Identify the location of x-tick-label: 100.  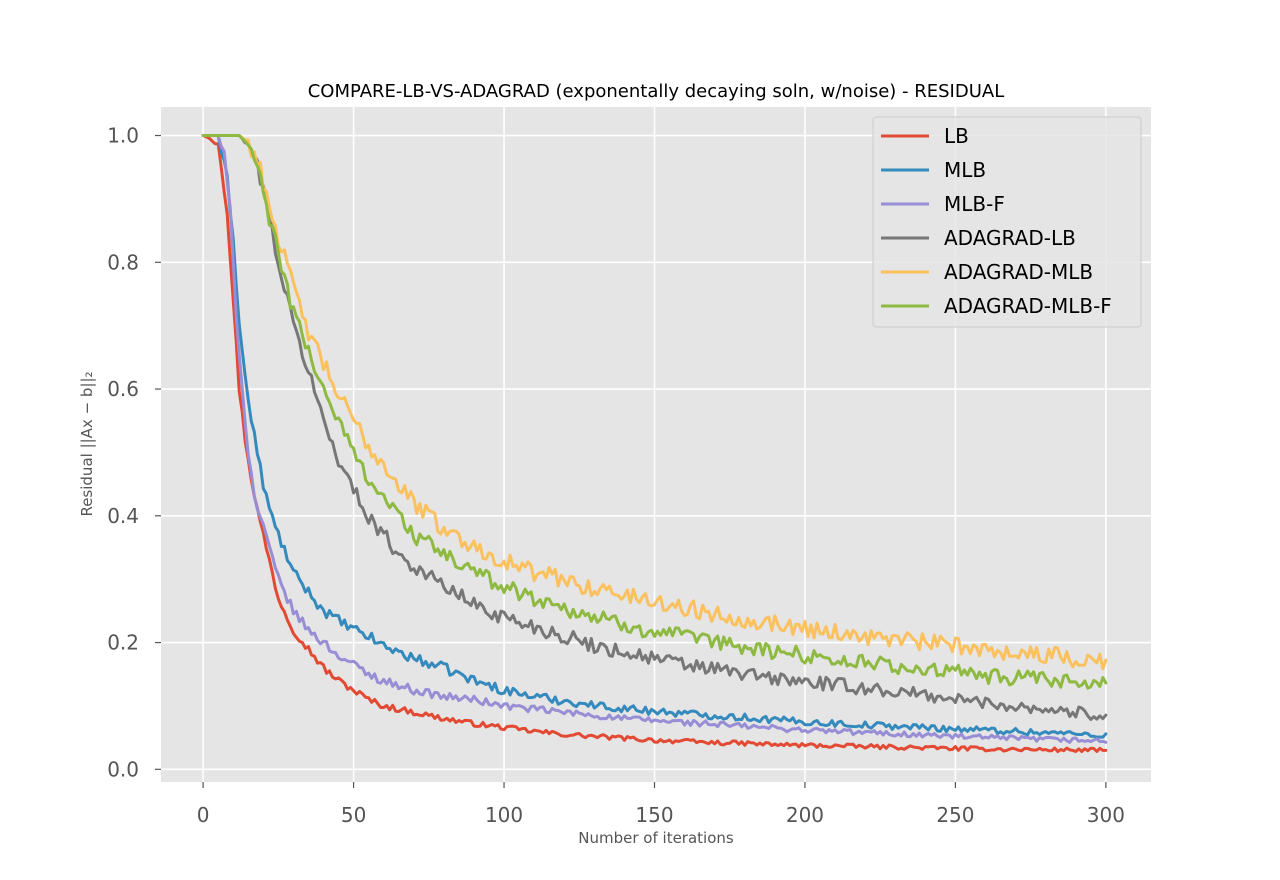
(504, 815).